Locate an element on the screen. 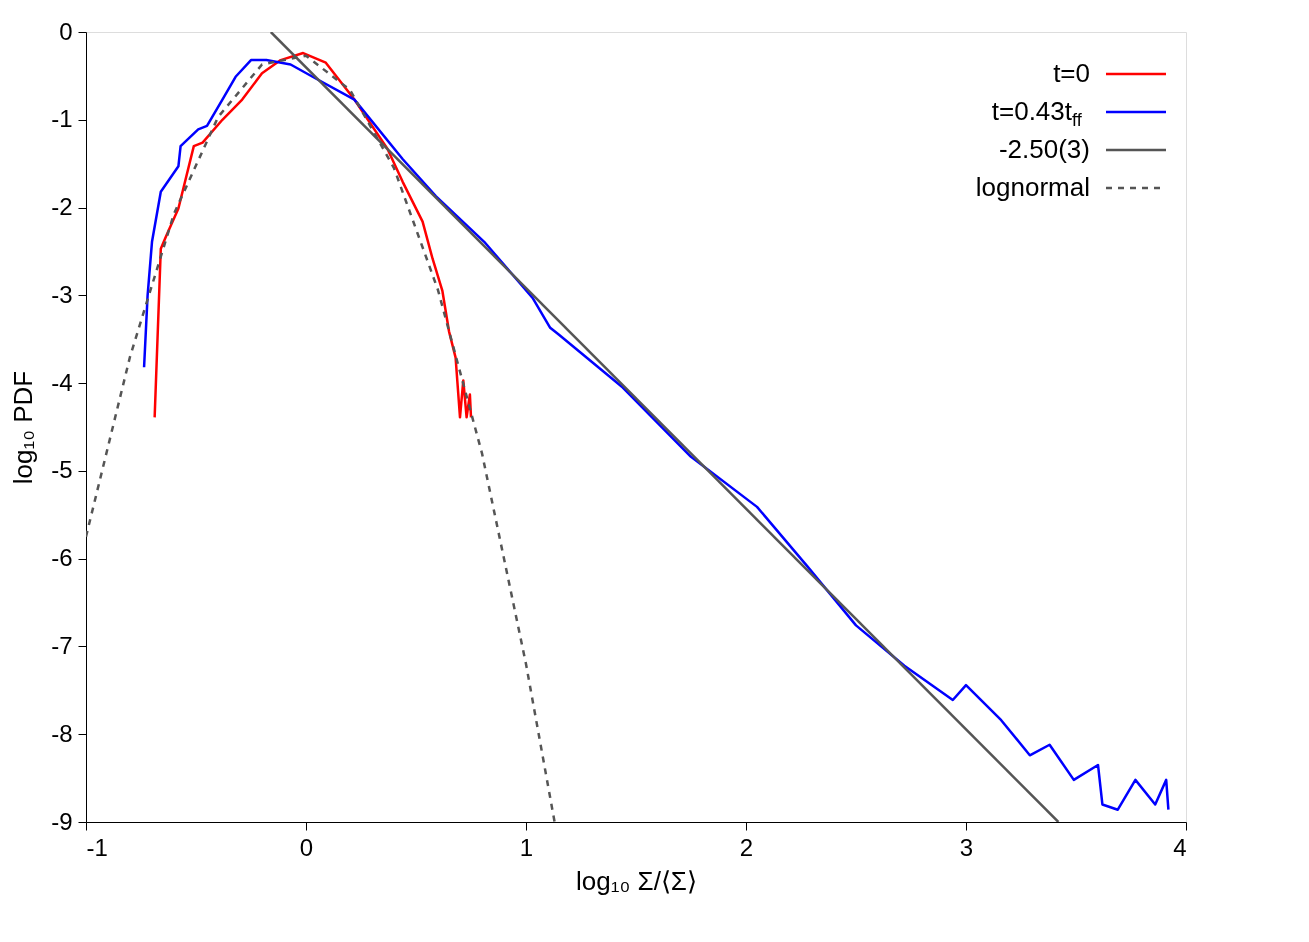 The height and width of the screenshot is (942, 1309). x-tick-label: 0 is located at coordinates (306, 847).